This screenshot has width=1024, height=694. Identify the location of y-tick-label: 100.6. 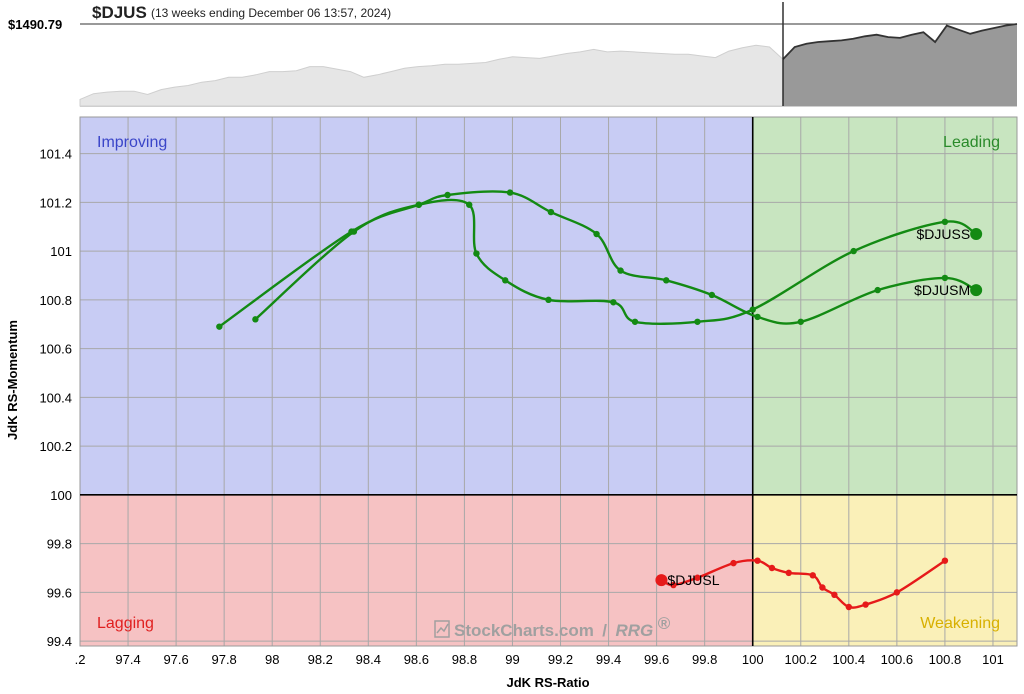
(55, 349).